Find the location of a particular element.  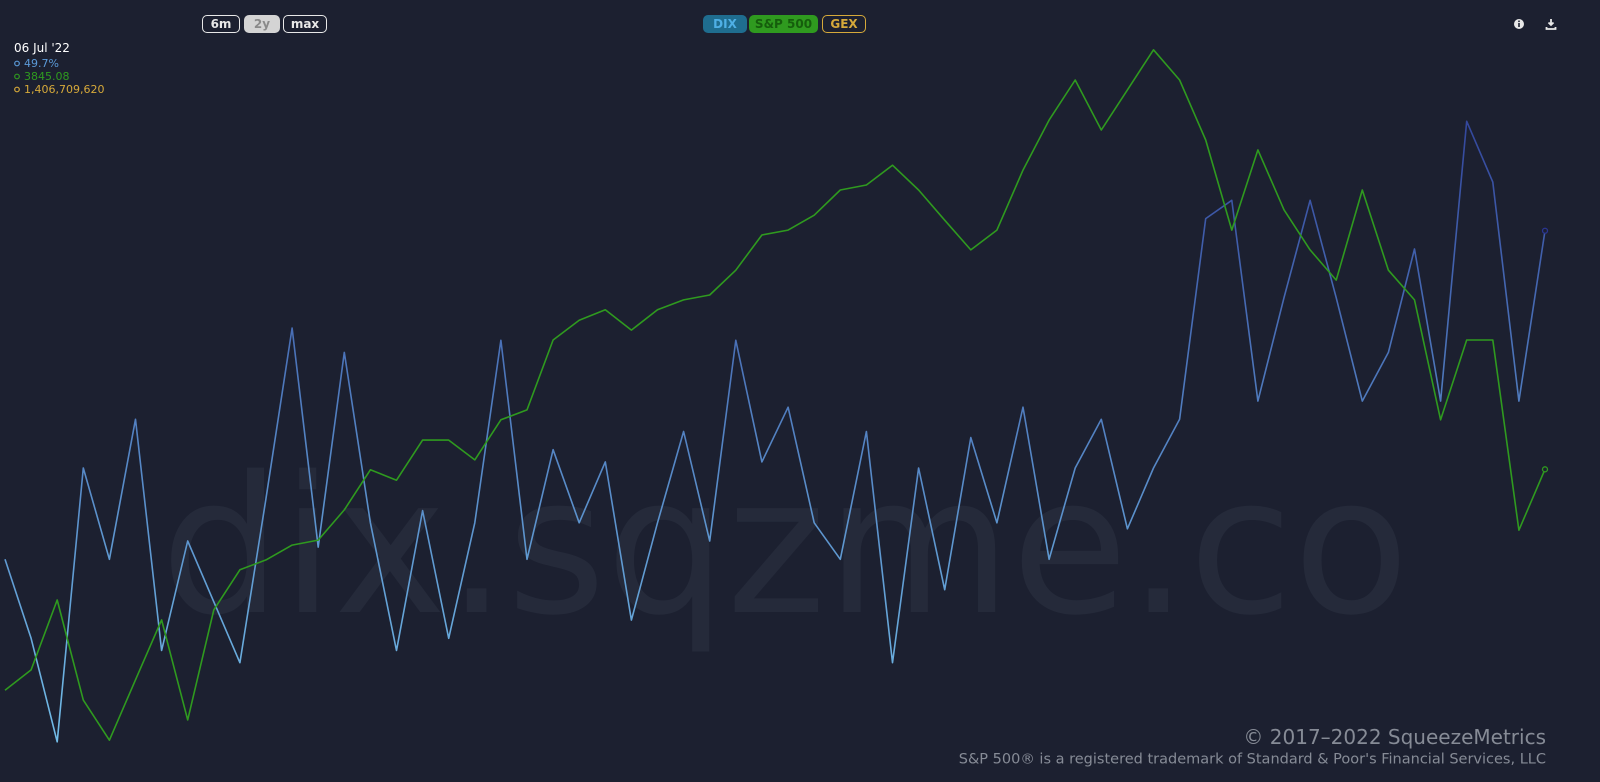

tooltip-date: 06 Jul '22 is located at coordinates (42, 48).